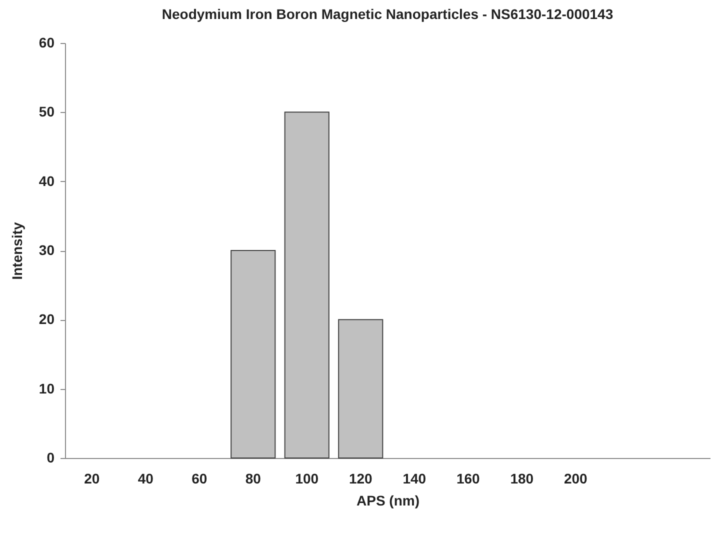 Image resolution: width=715 pixels, height=536 pixels. I want to click on x-tick-label: 80, so click(253, 478).